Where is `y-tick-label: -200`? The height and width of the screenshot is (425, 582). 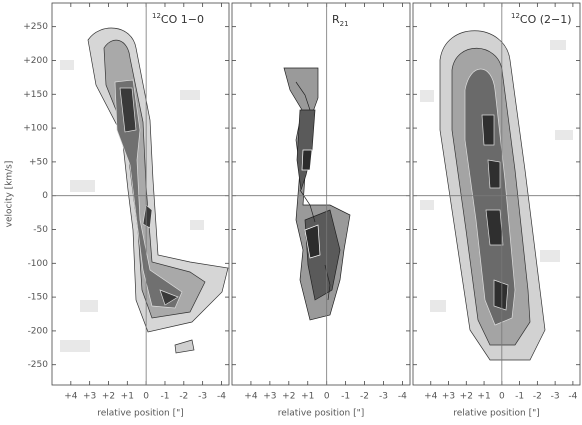
y-tick-label: -200 is located at coordinates (38, 331).